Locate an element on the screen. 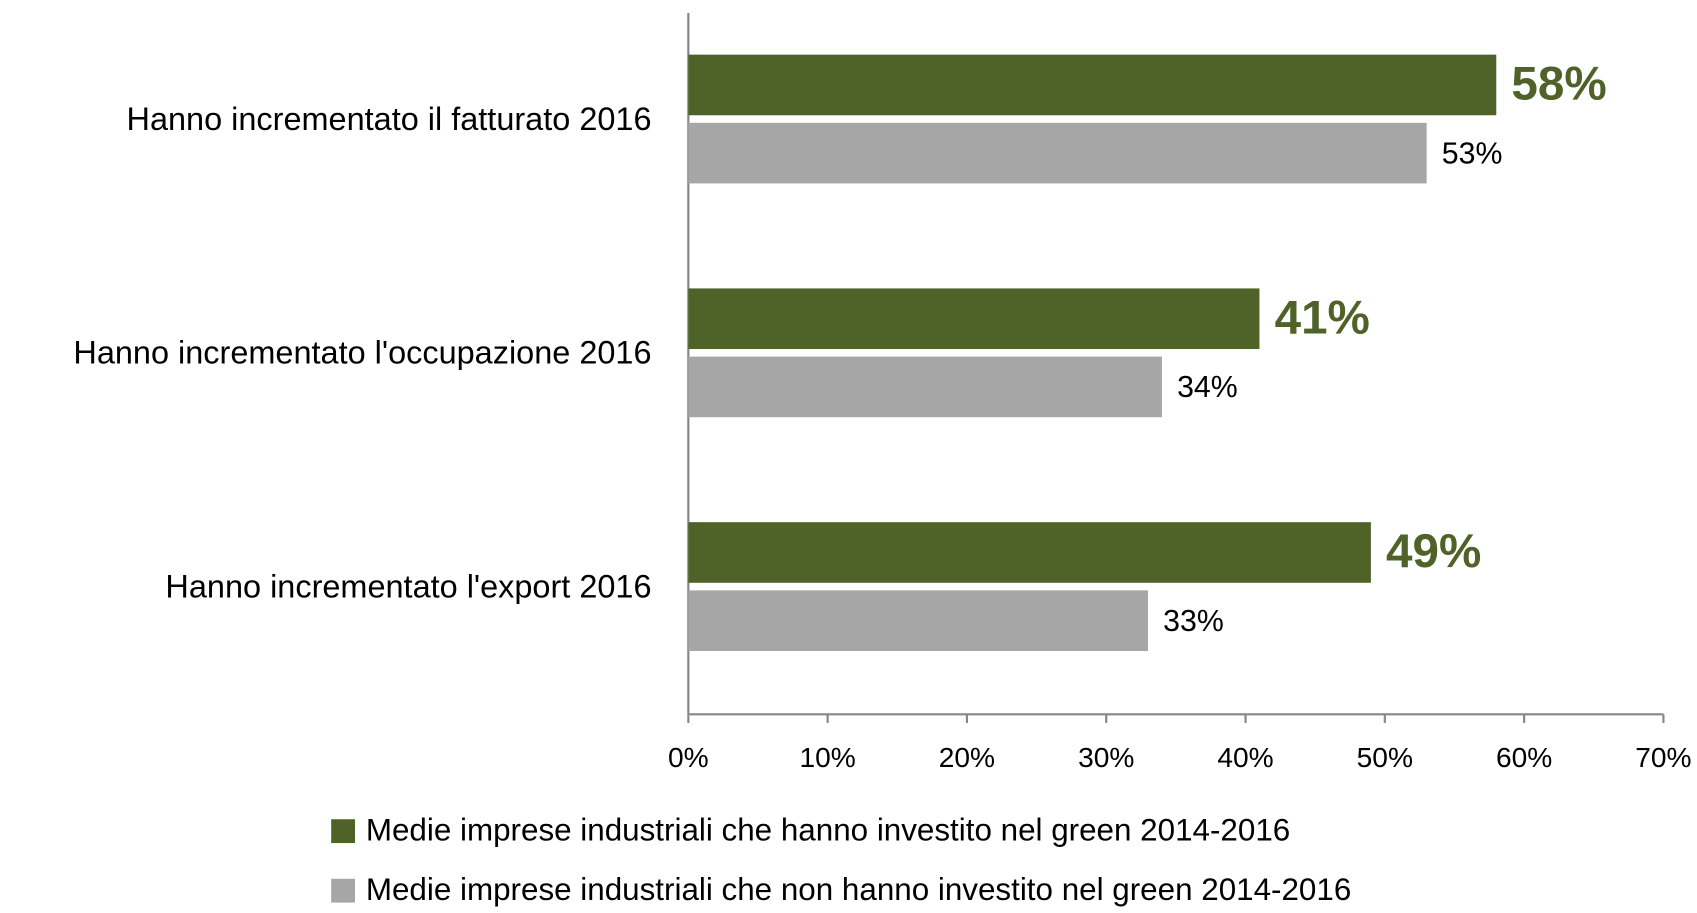  category-label: Hanno incrementato l'occupazione 2016 is located at coordinates (362, 353).